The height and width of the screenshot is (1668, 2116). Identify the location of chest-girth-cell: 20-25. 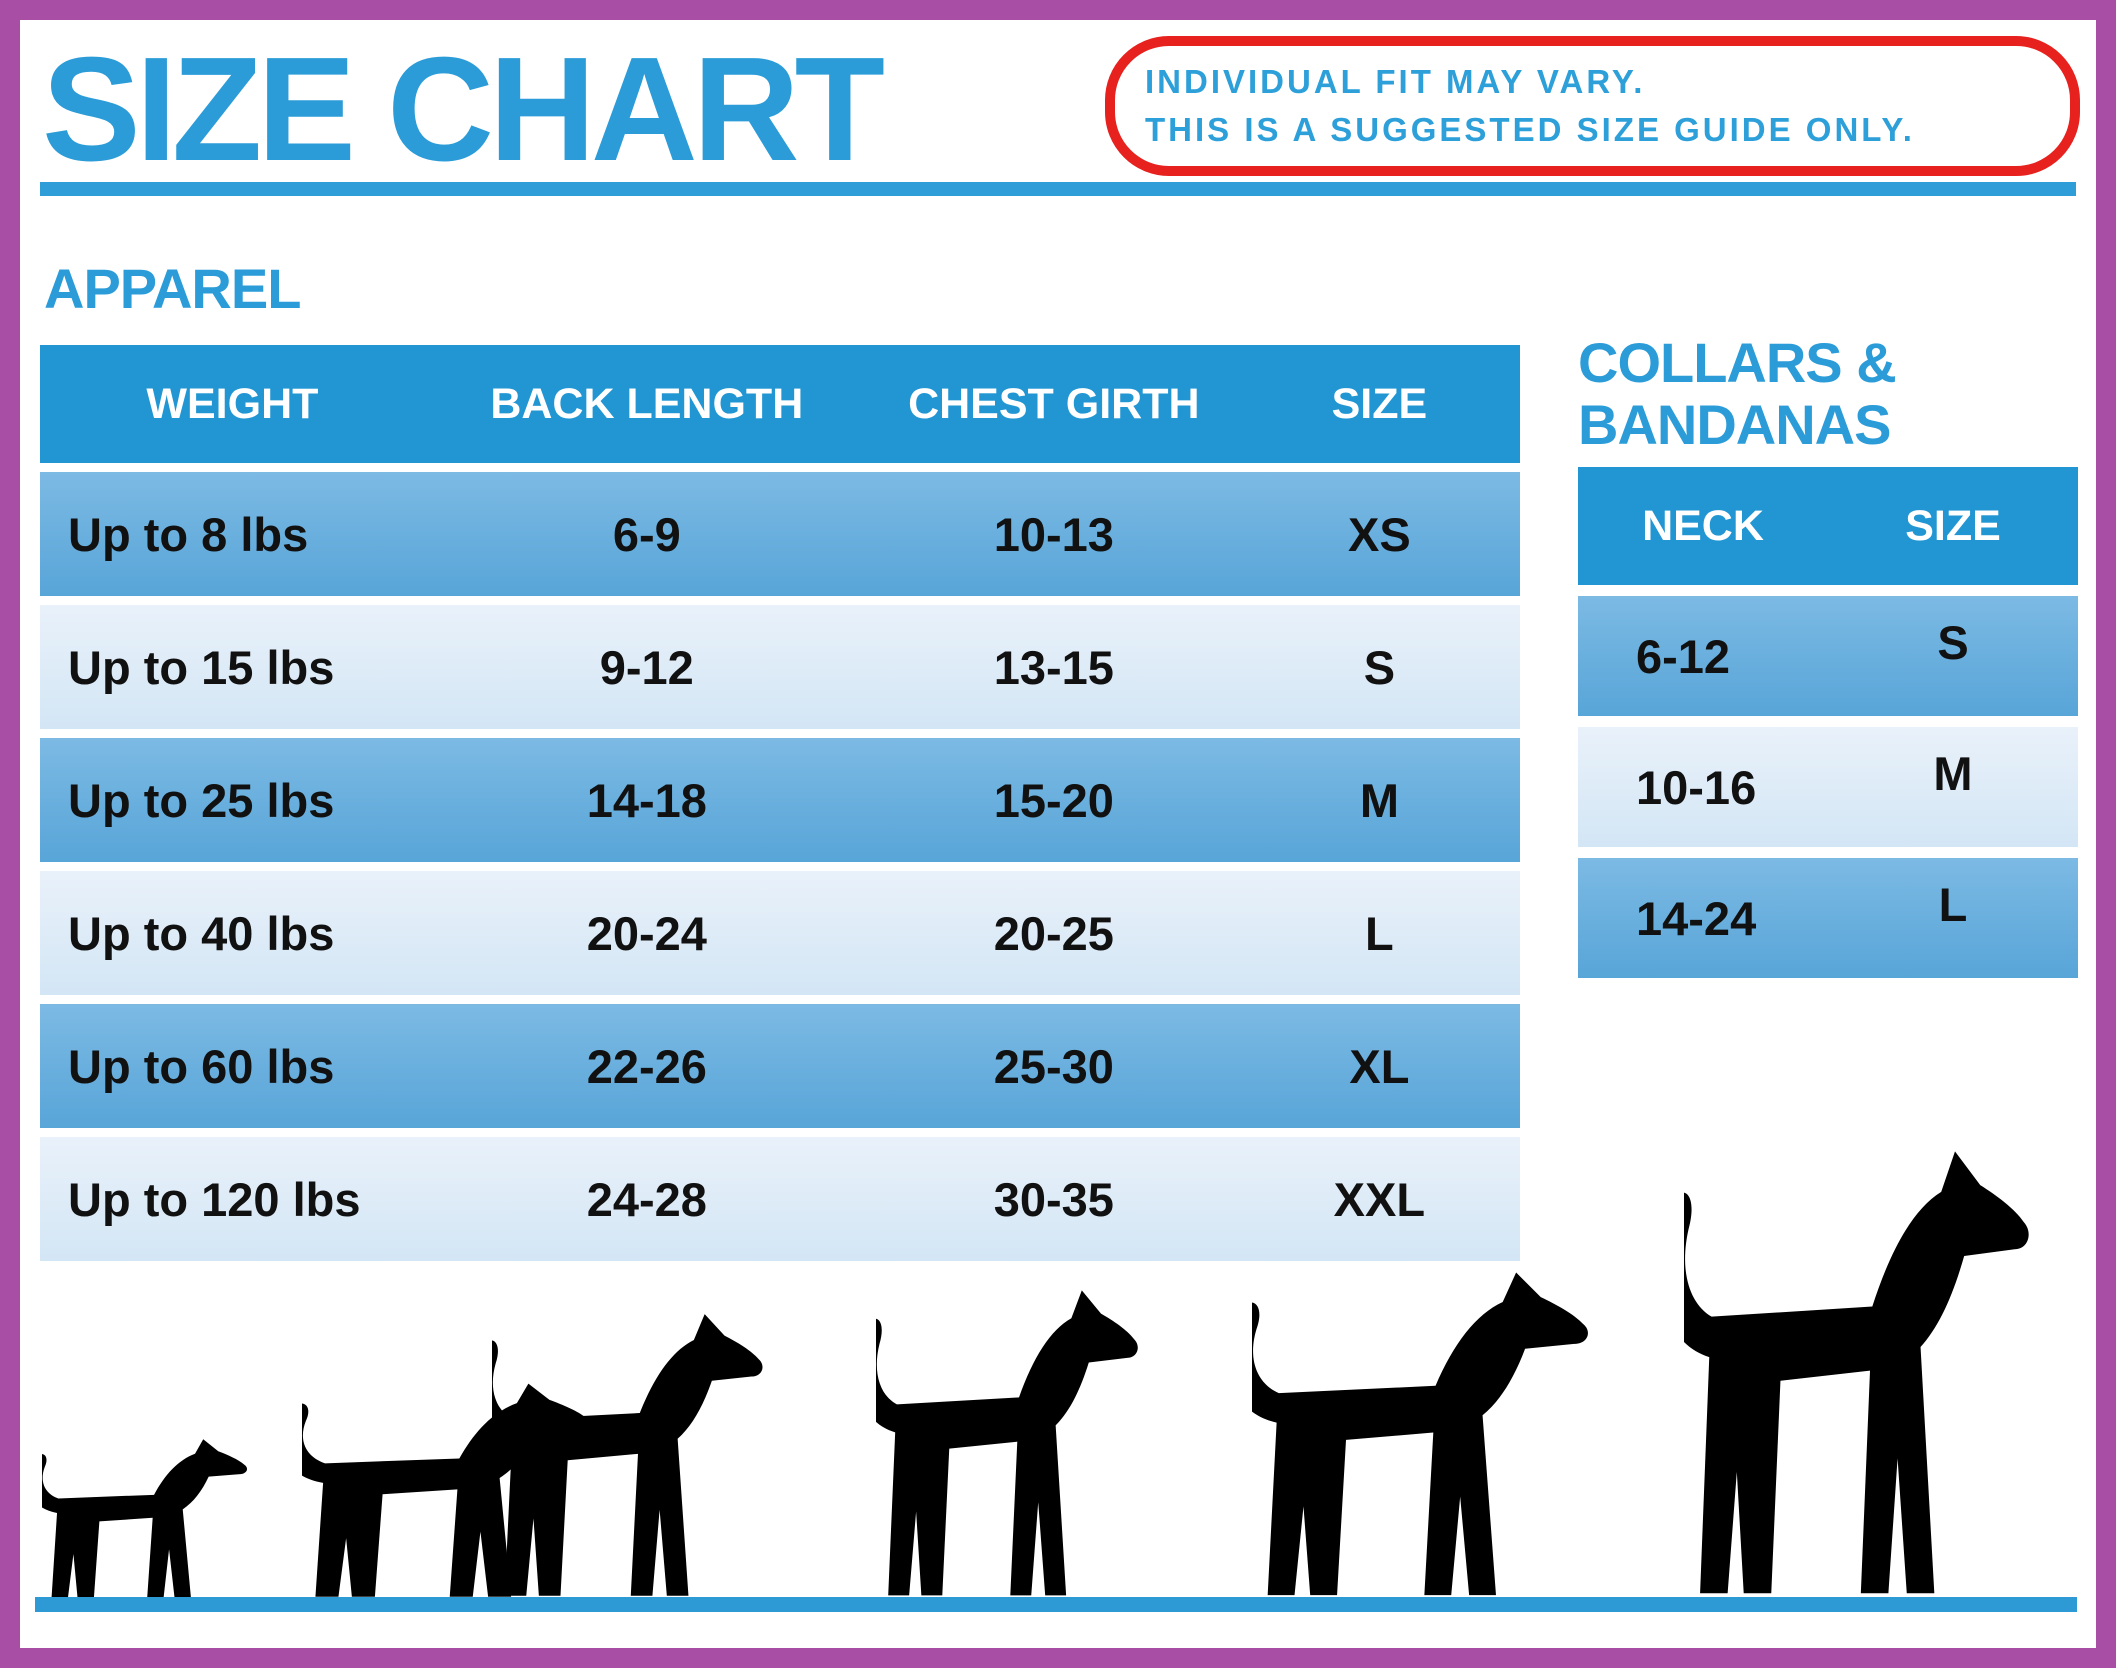
(1053, 933).